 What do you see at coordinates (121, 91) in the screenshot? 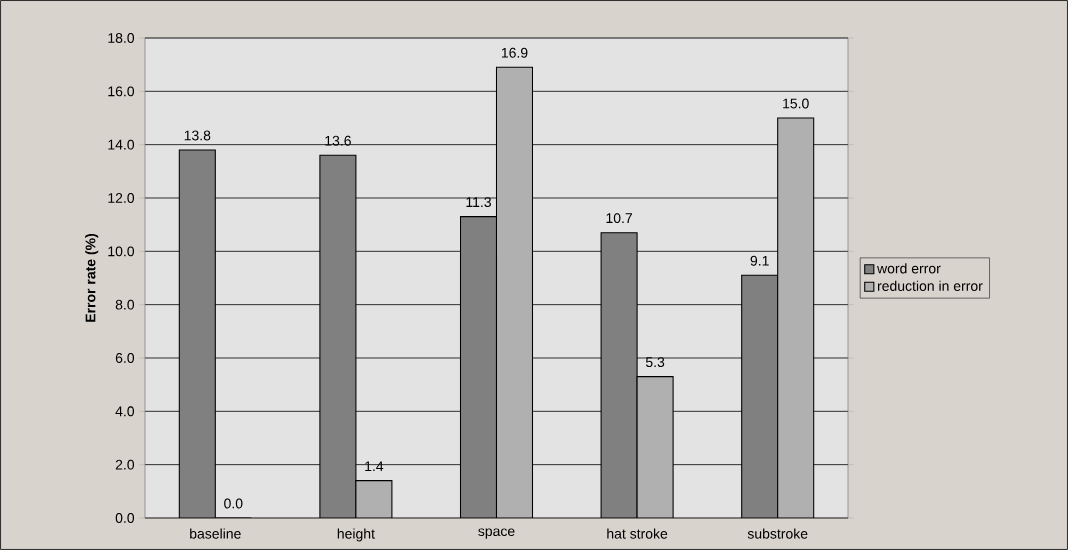
I see `y-tick-label: 16.0` at bounding box center [121, 91].